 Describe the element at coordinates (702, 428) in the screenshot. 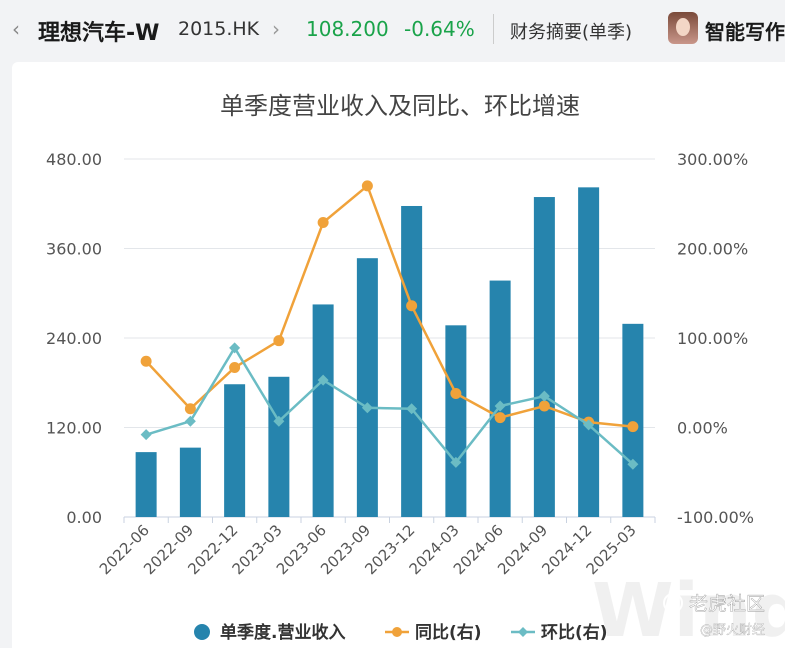

I see `y-right-tick-label: 0.00%` at that location.